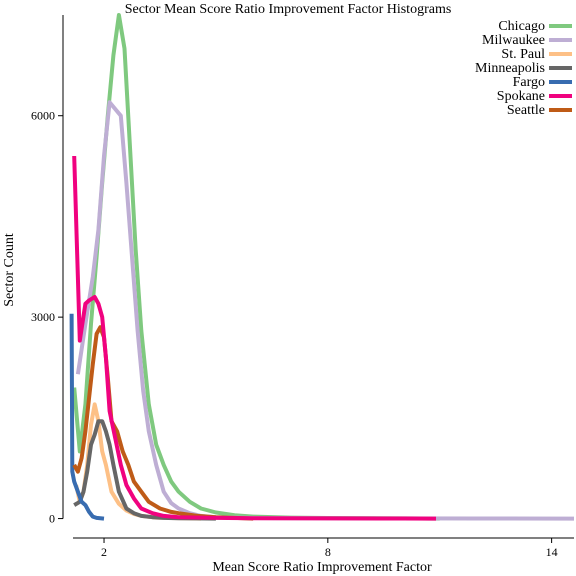  I want to click on series-line-fargo, so click(87, 417).